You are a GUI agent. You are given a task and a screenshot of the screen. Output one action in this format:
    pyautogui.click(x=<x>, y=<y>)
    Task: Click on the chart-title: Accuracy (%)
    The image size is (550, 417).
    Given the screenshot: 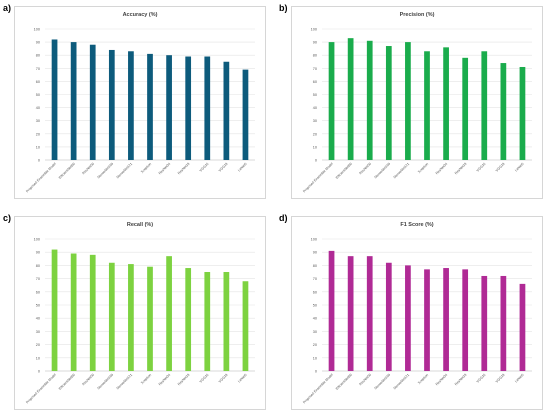 What is the action you would take?
    pyautogui.click(x=140, y=15)
    